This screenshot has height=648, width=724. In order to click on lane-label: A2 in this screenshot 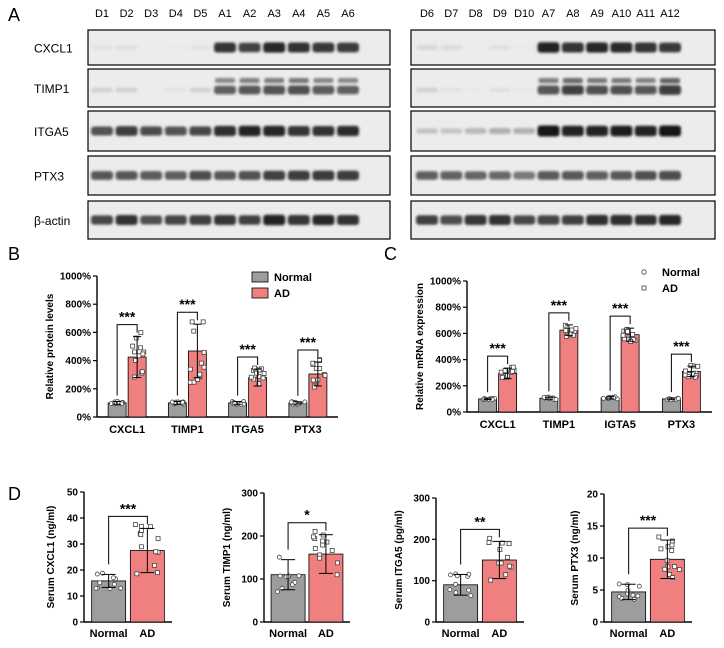, I will do `click(249, 14)`.